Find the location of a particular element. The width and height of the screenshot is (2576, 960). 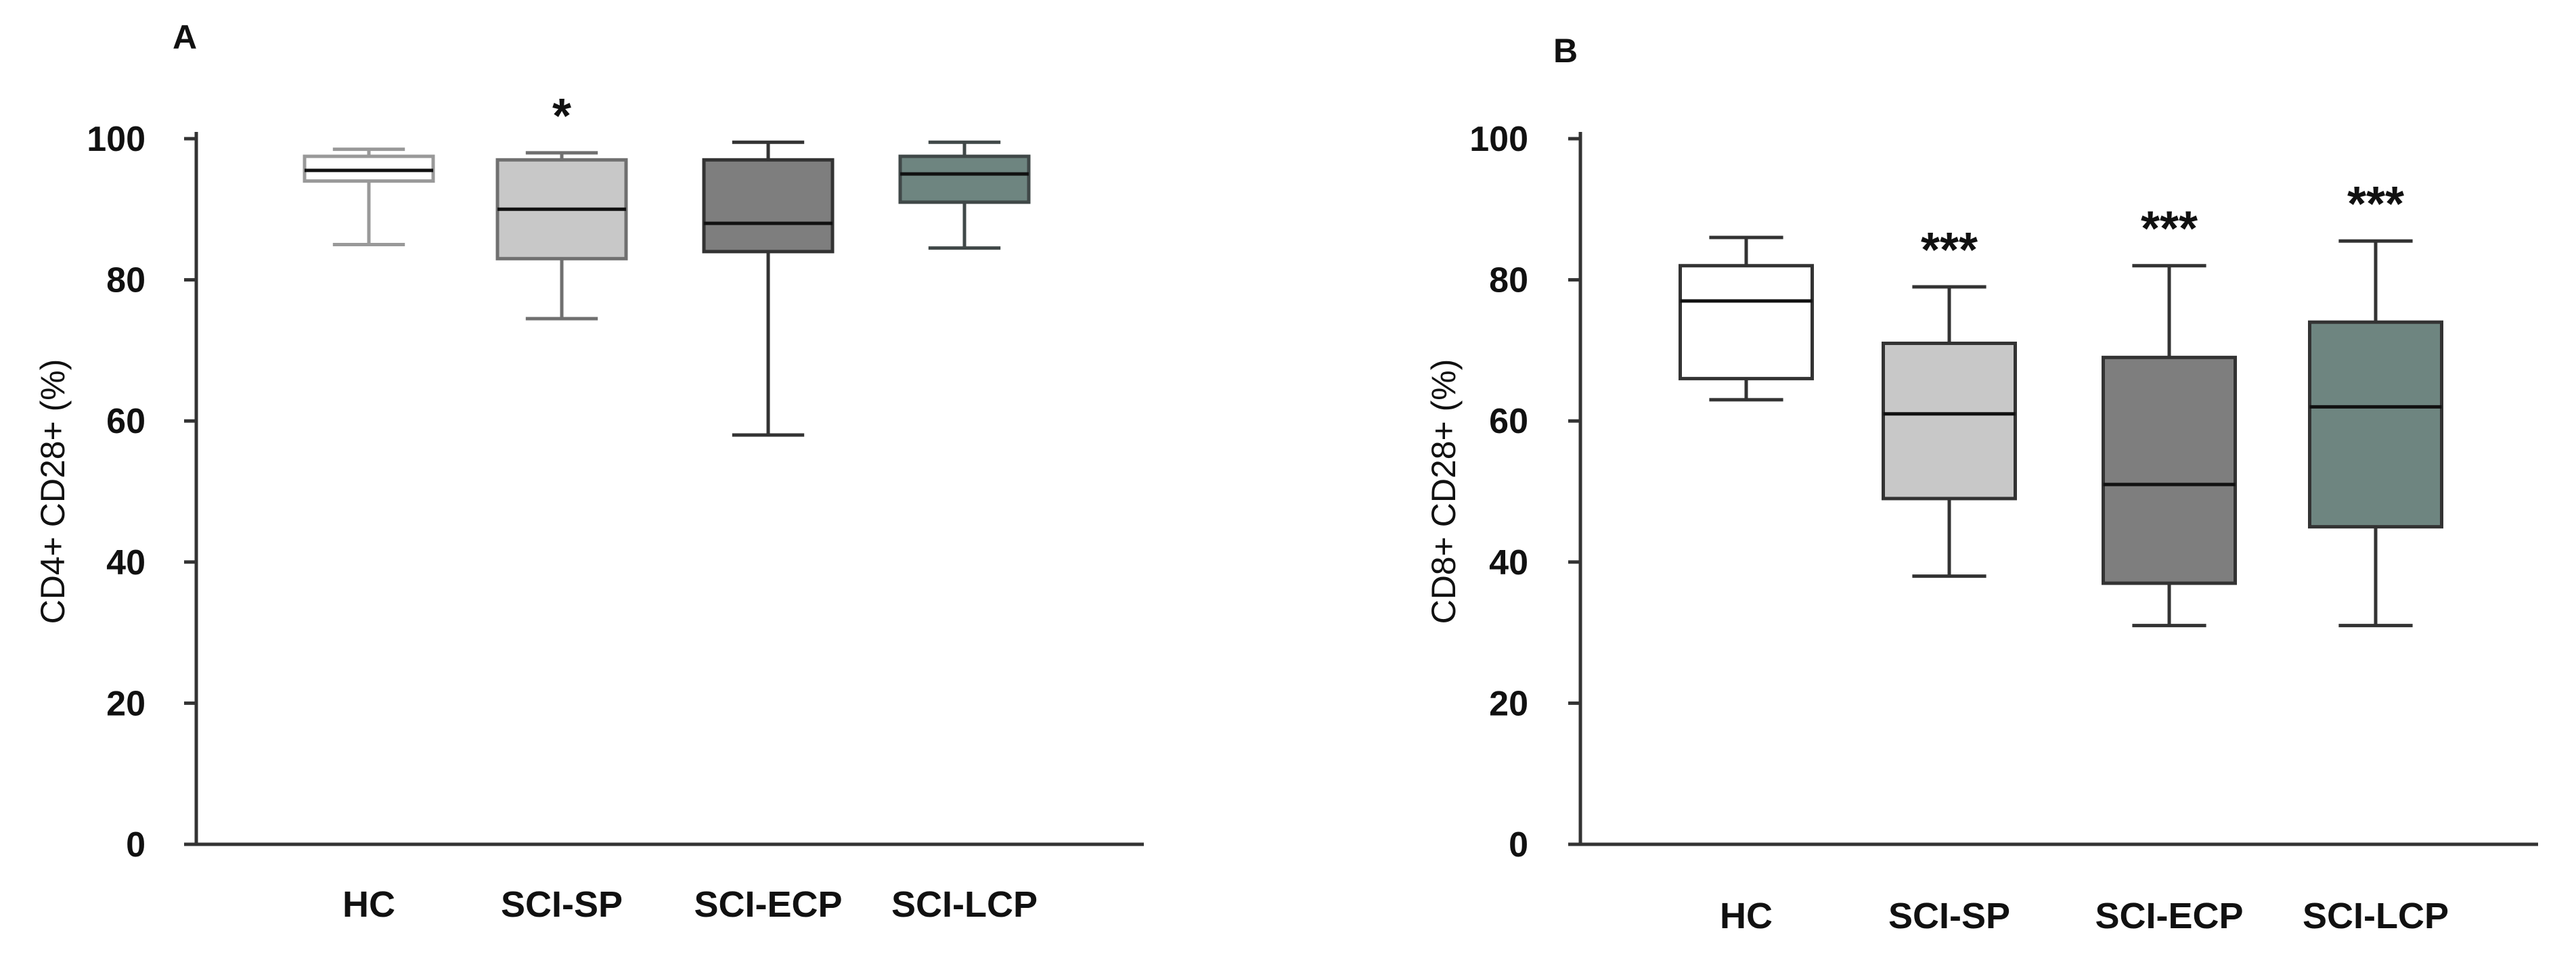

panel-a-category-label-sci-ecp: SCI-ECP is located at coordinates (768, 904).